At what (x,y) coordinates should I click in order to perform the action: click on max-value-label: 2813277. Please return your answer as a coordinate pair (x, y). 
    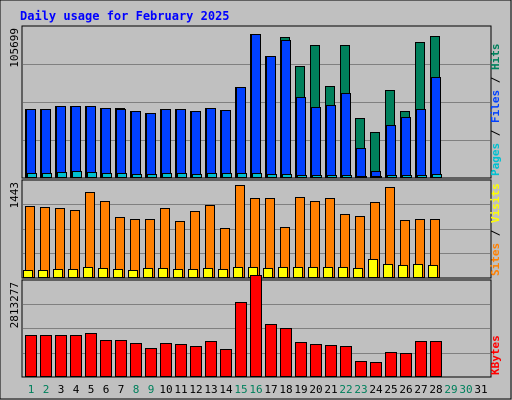
    Looking at the image, I should click on (14, 305).